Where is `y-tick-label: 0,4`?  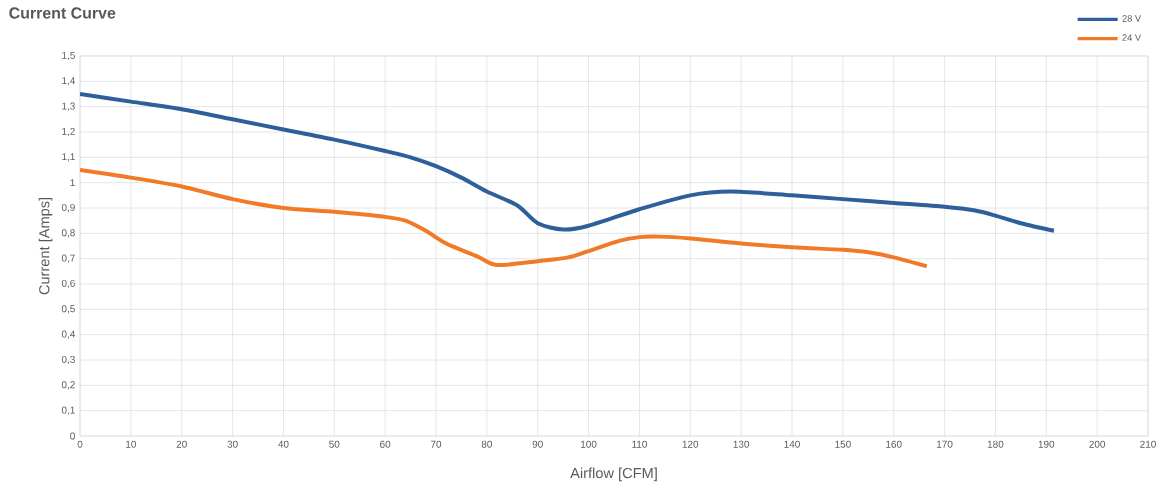
y-tick-label: 0,4 is located at coordinates (68, 334).